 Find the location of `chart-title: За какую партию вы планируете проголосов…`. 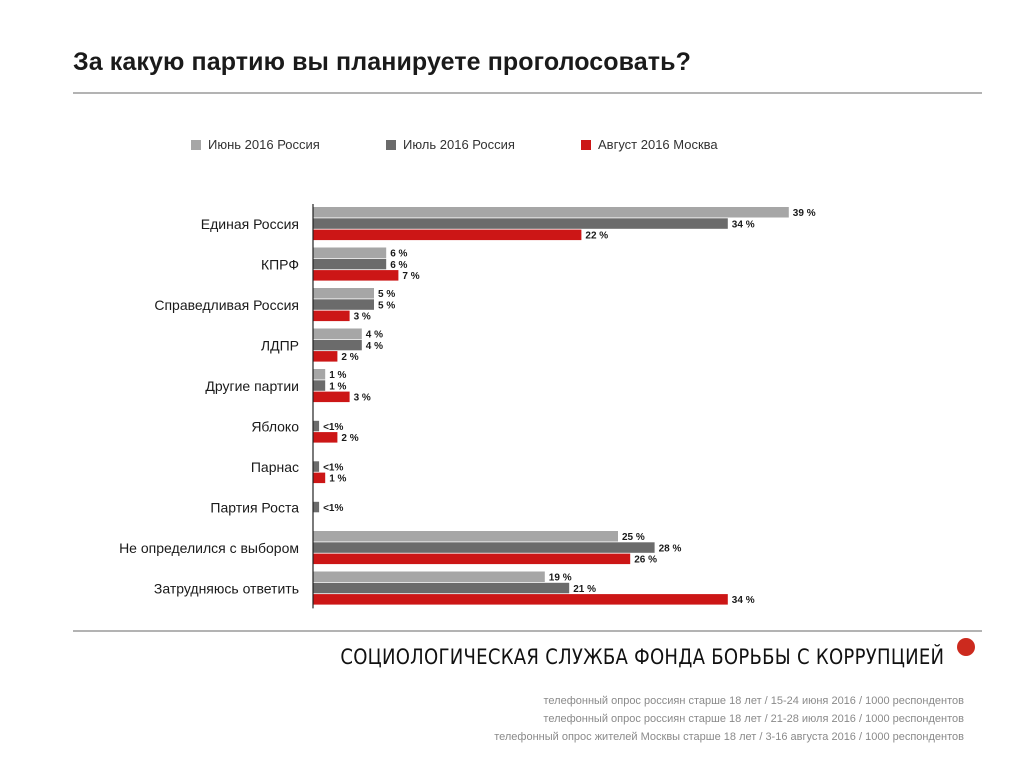

chart-title: За какую партию вы планируете проголосов… is located at coordinates (382, 62).